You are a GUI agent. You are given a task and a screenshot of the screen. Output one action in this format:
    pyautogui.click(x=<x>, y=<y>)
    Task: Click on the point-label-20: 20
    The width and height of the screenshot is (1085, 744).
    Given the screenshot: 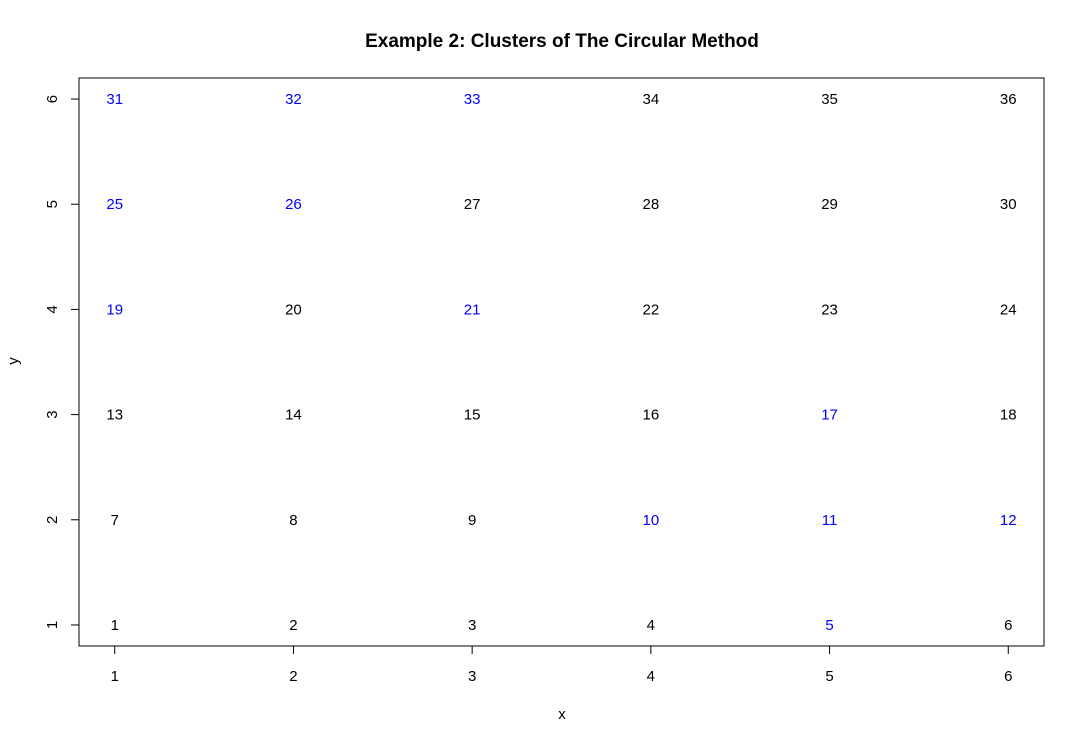 What is the action you would take?
    pyautogui.click(x=293, y=309)
    